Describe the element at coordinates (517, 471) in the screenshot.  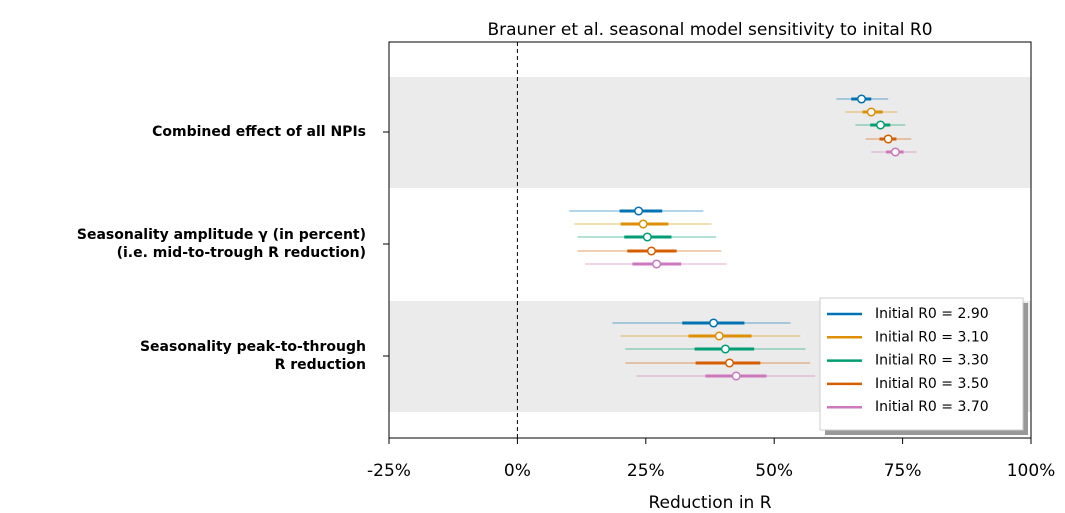
I see `x-tick-label: 0%` at that location.